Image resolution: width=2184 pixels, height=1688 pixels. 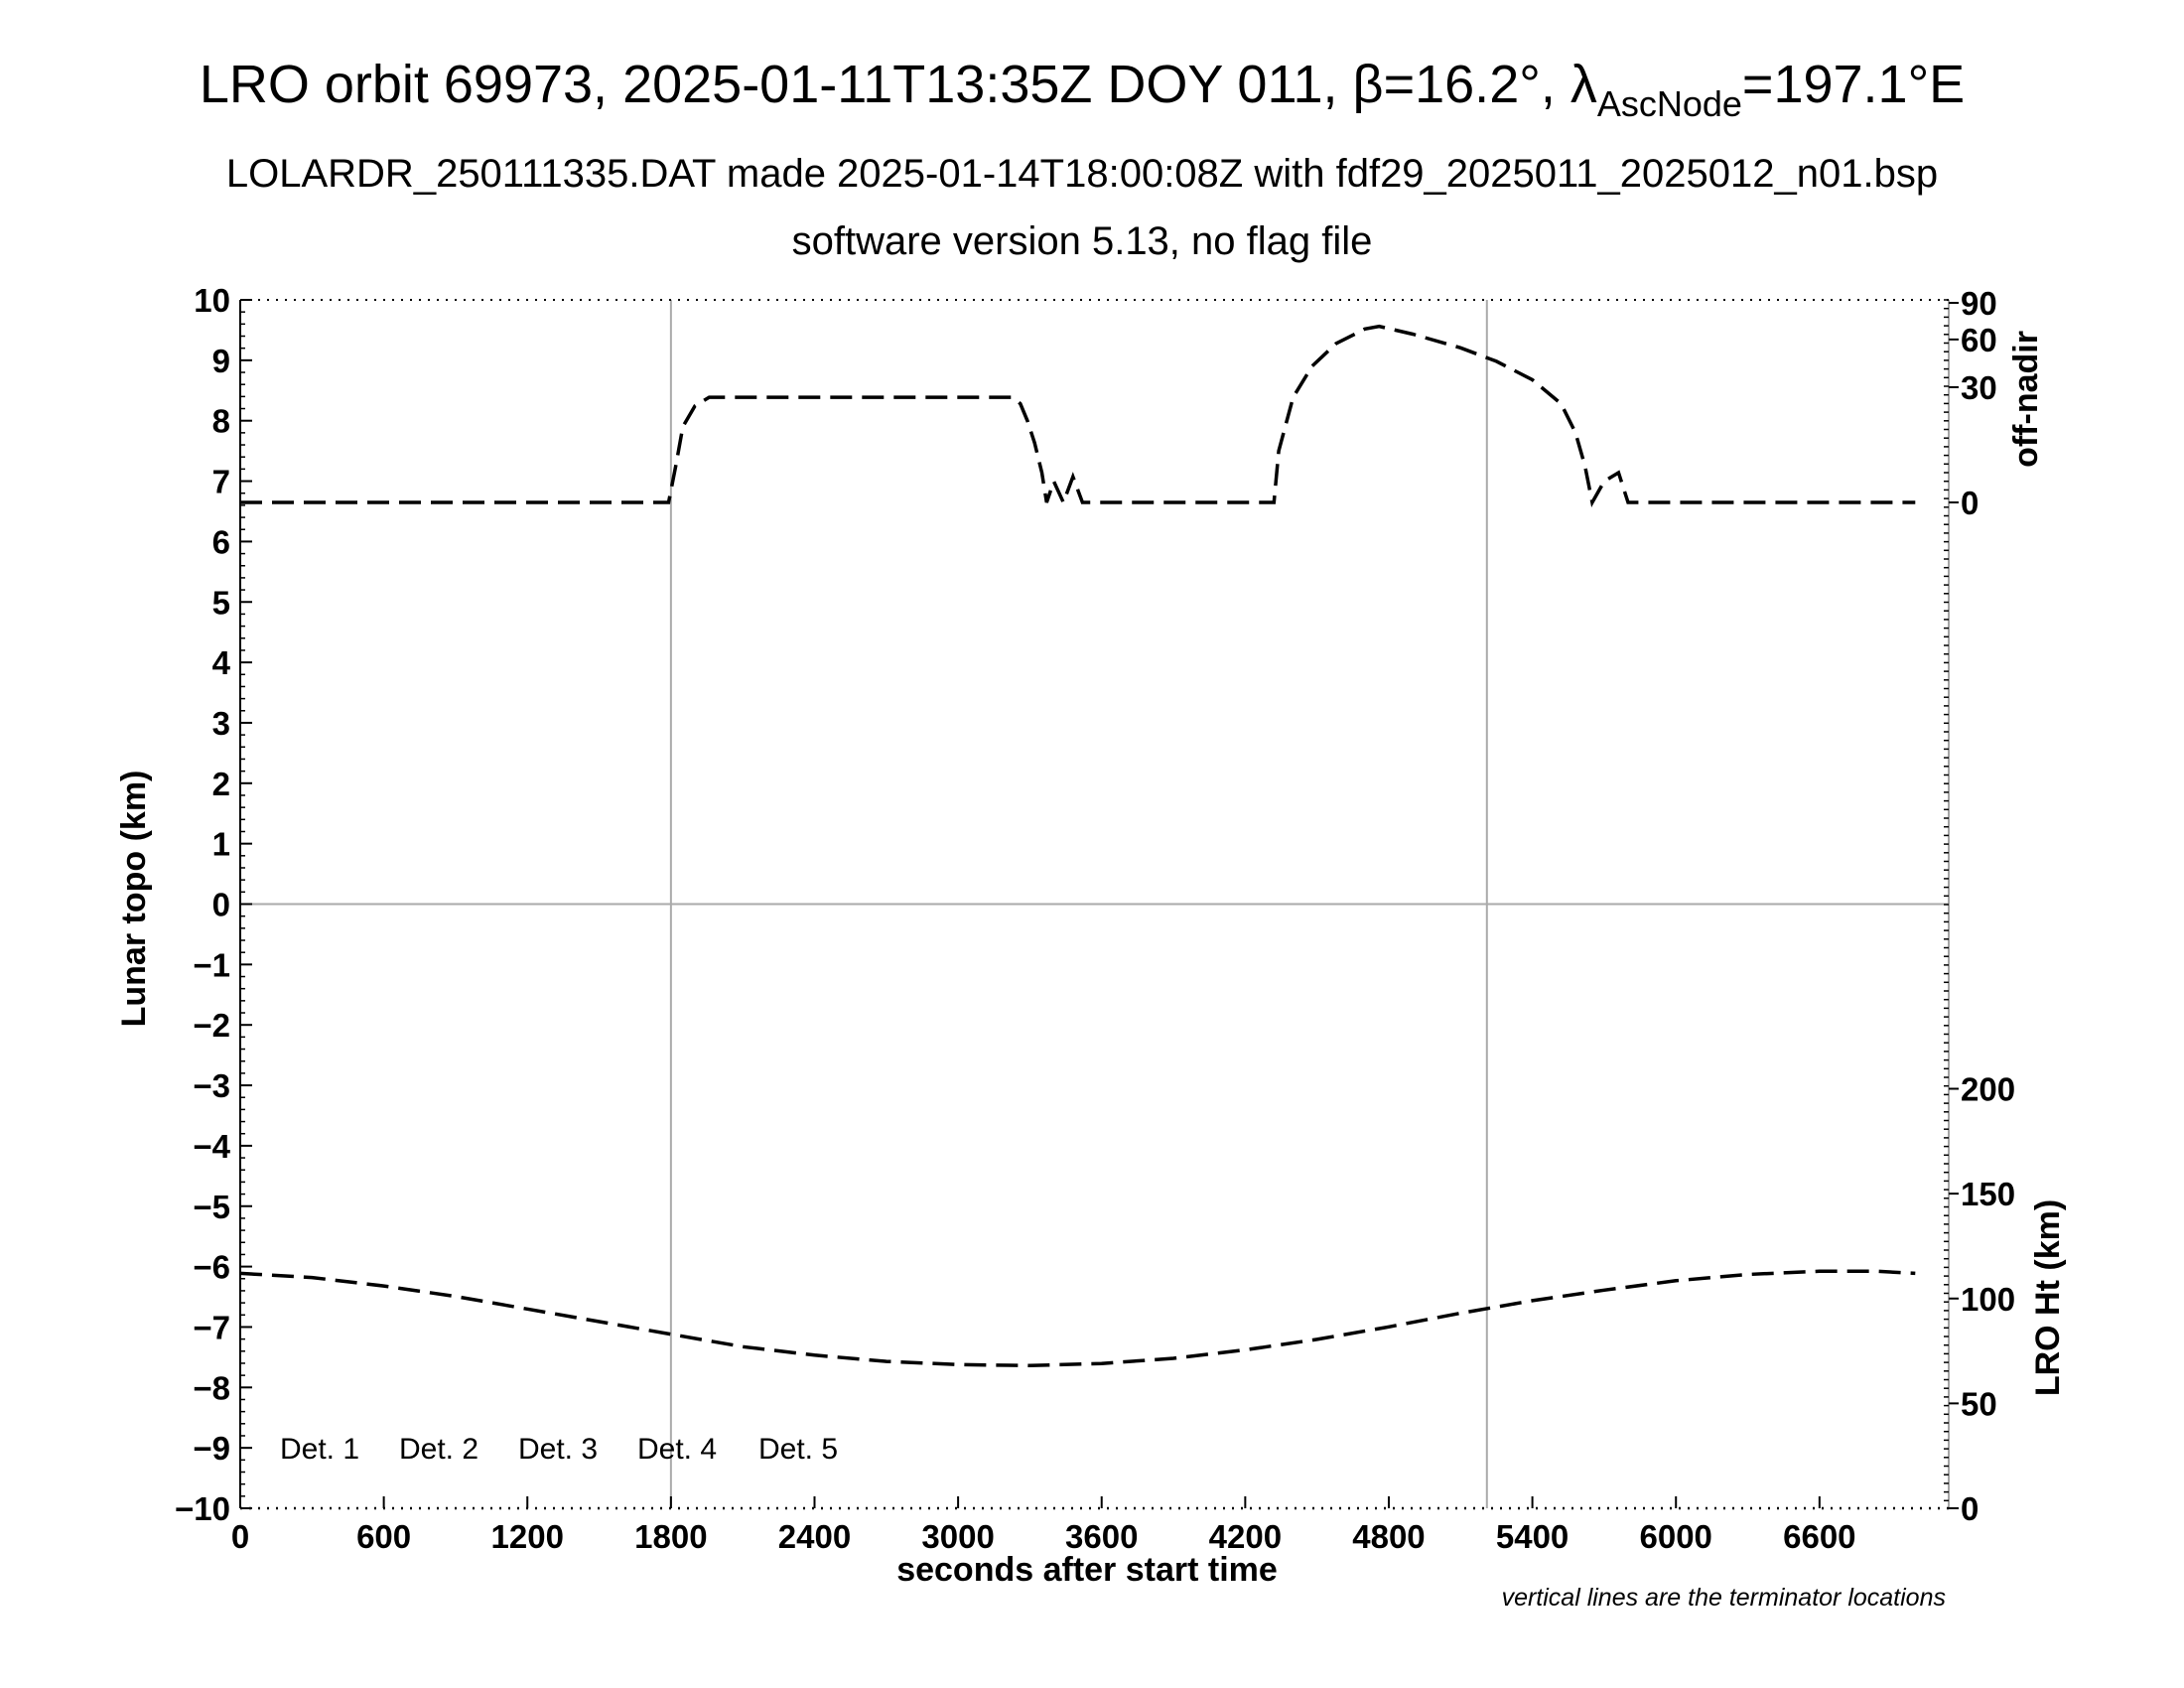 I want to click on x-tick-label: 1800, so click(x=670, y=1536).